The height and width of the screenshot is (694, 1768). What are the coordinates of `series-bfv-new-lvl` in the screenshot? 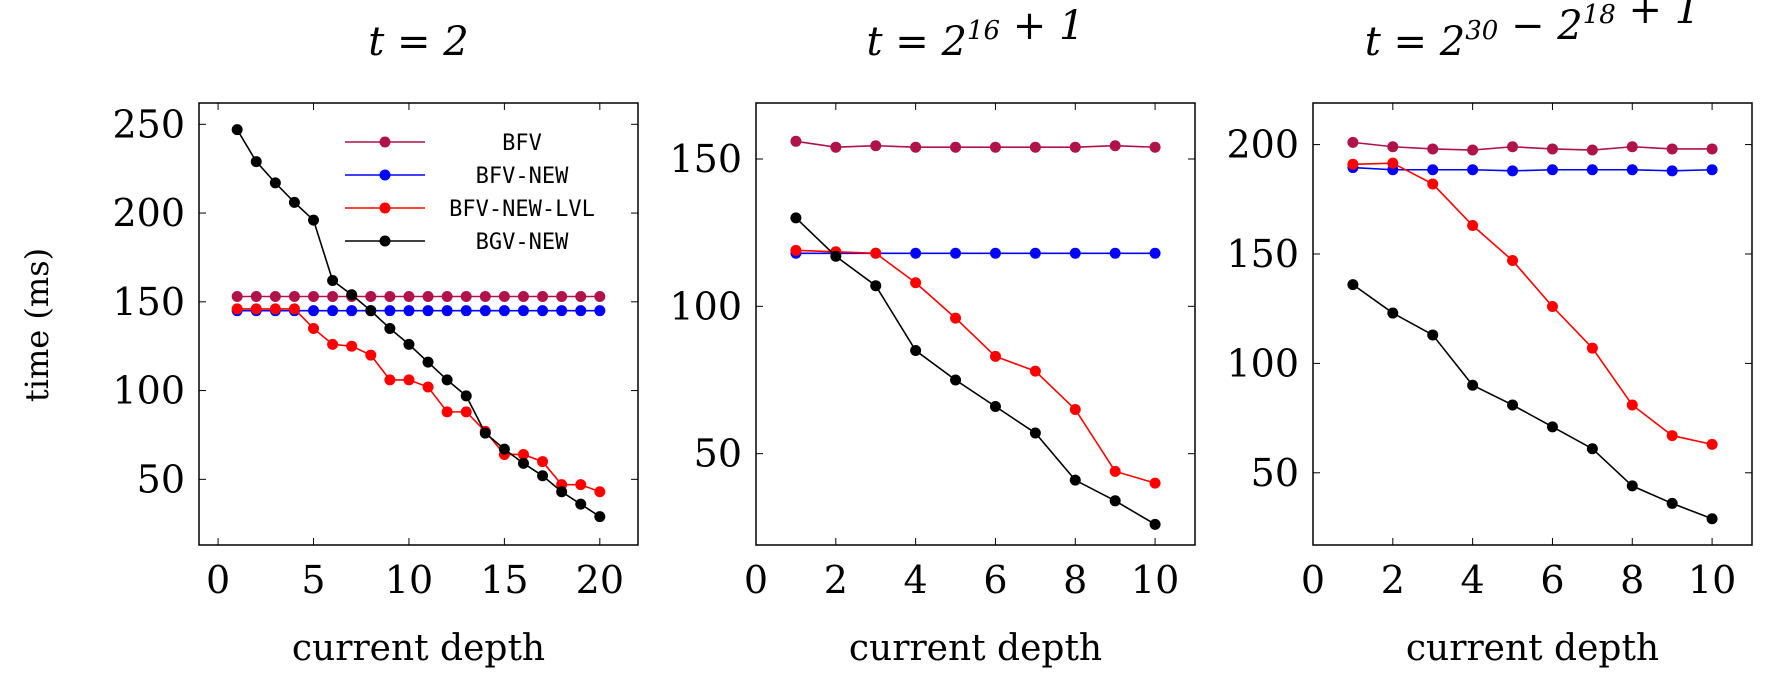 It's located at (1532, 303).